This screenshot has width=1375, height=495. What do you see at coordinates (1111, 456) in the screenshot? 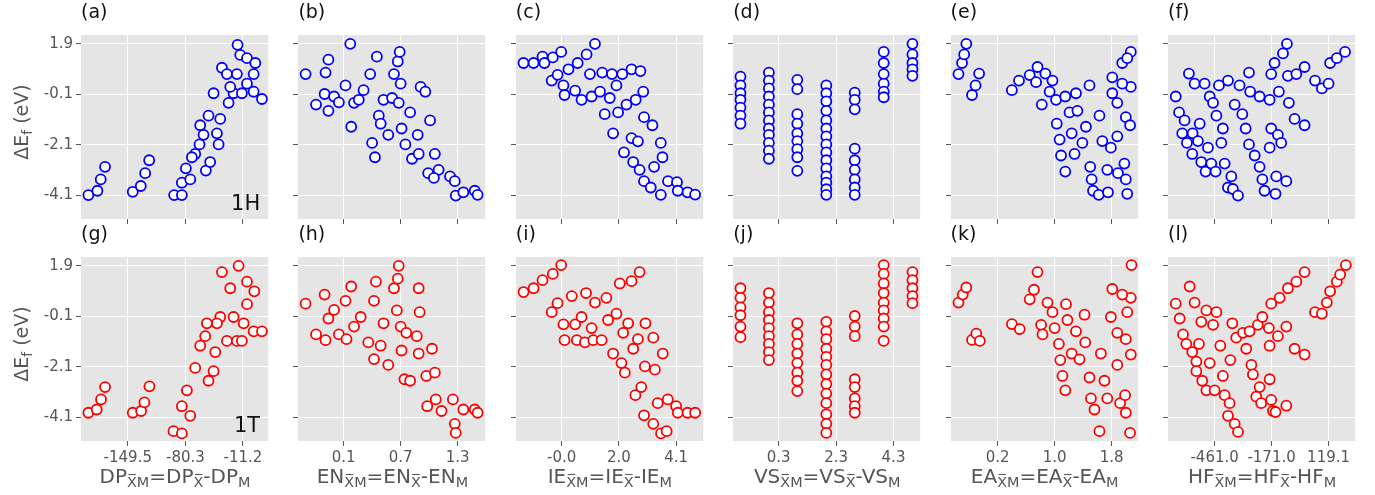
I see `x-tick-label: 1.8` at bounding box center [1111, 456].